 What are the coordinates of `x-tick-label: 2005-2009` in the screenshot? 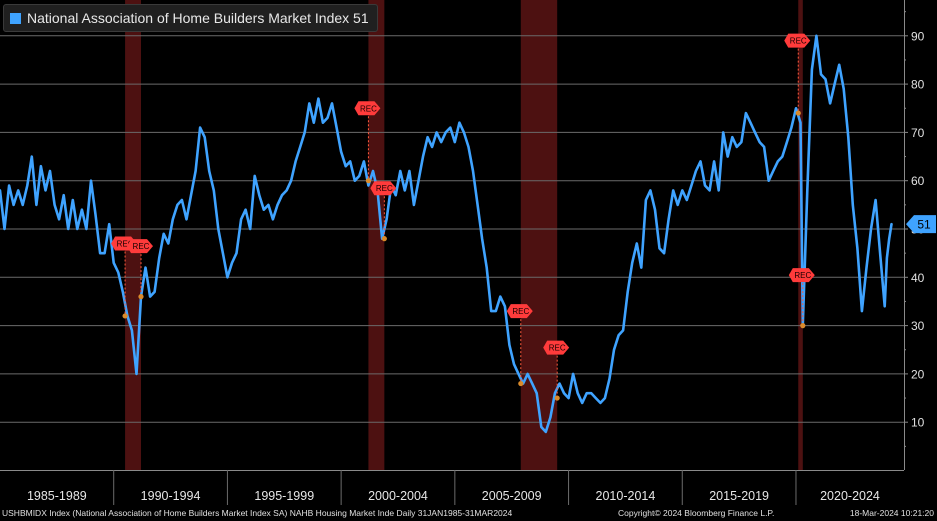 It's located at (512, 496).